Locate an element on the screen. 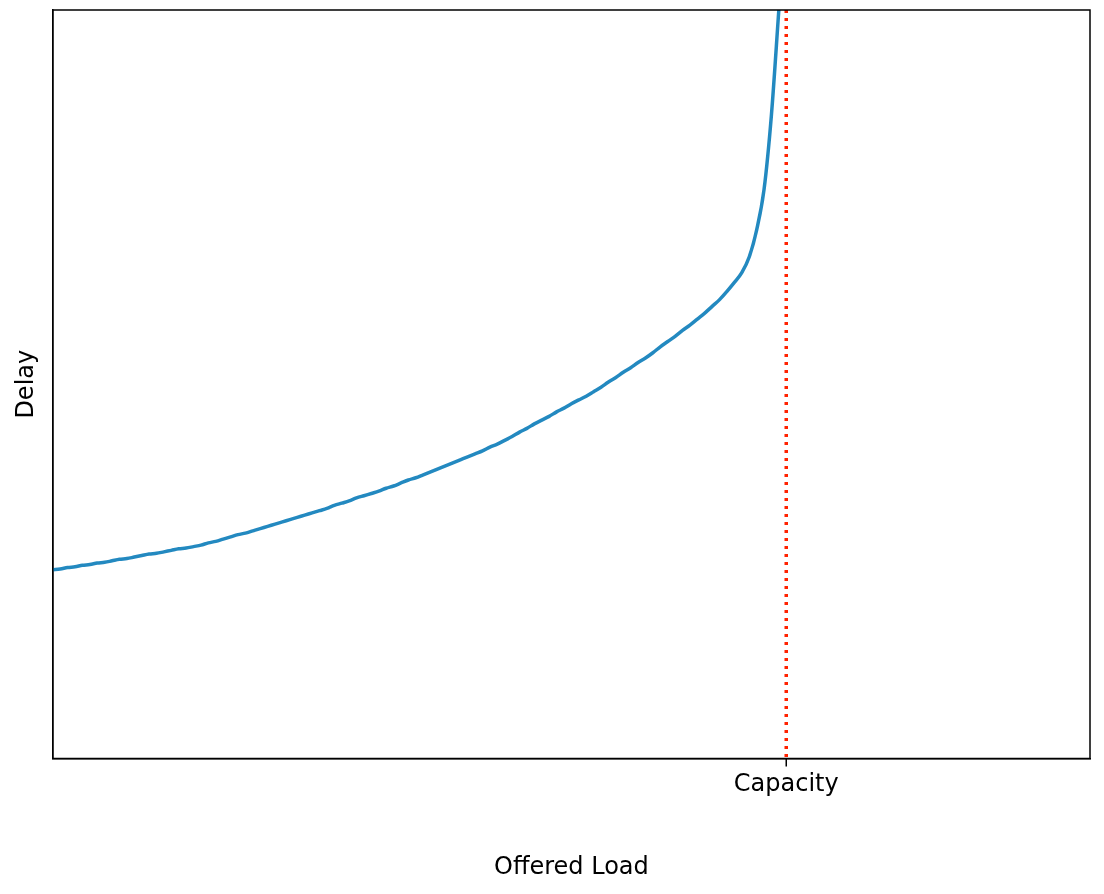 The height and width of the screenshot is (894, 1104). text: Capacity is located at coordinates (786, 782).